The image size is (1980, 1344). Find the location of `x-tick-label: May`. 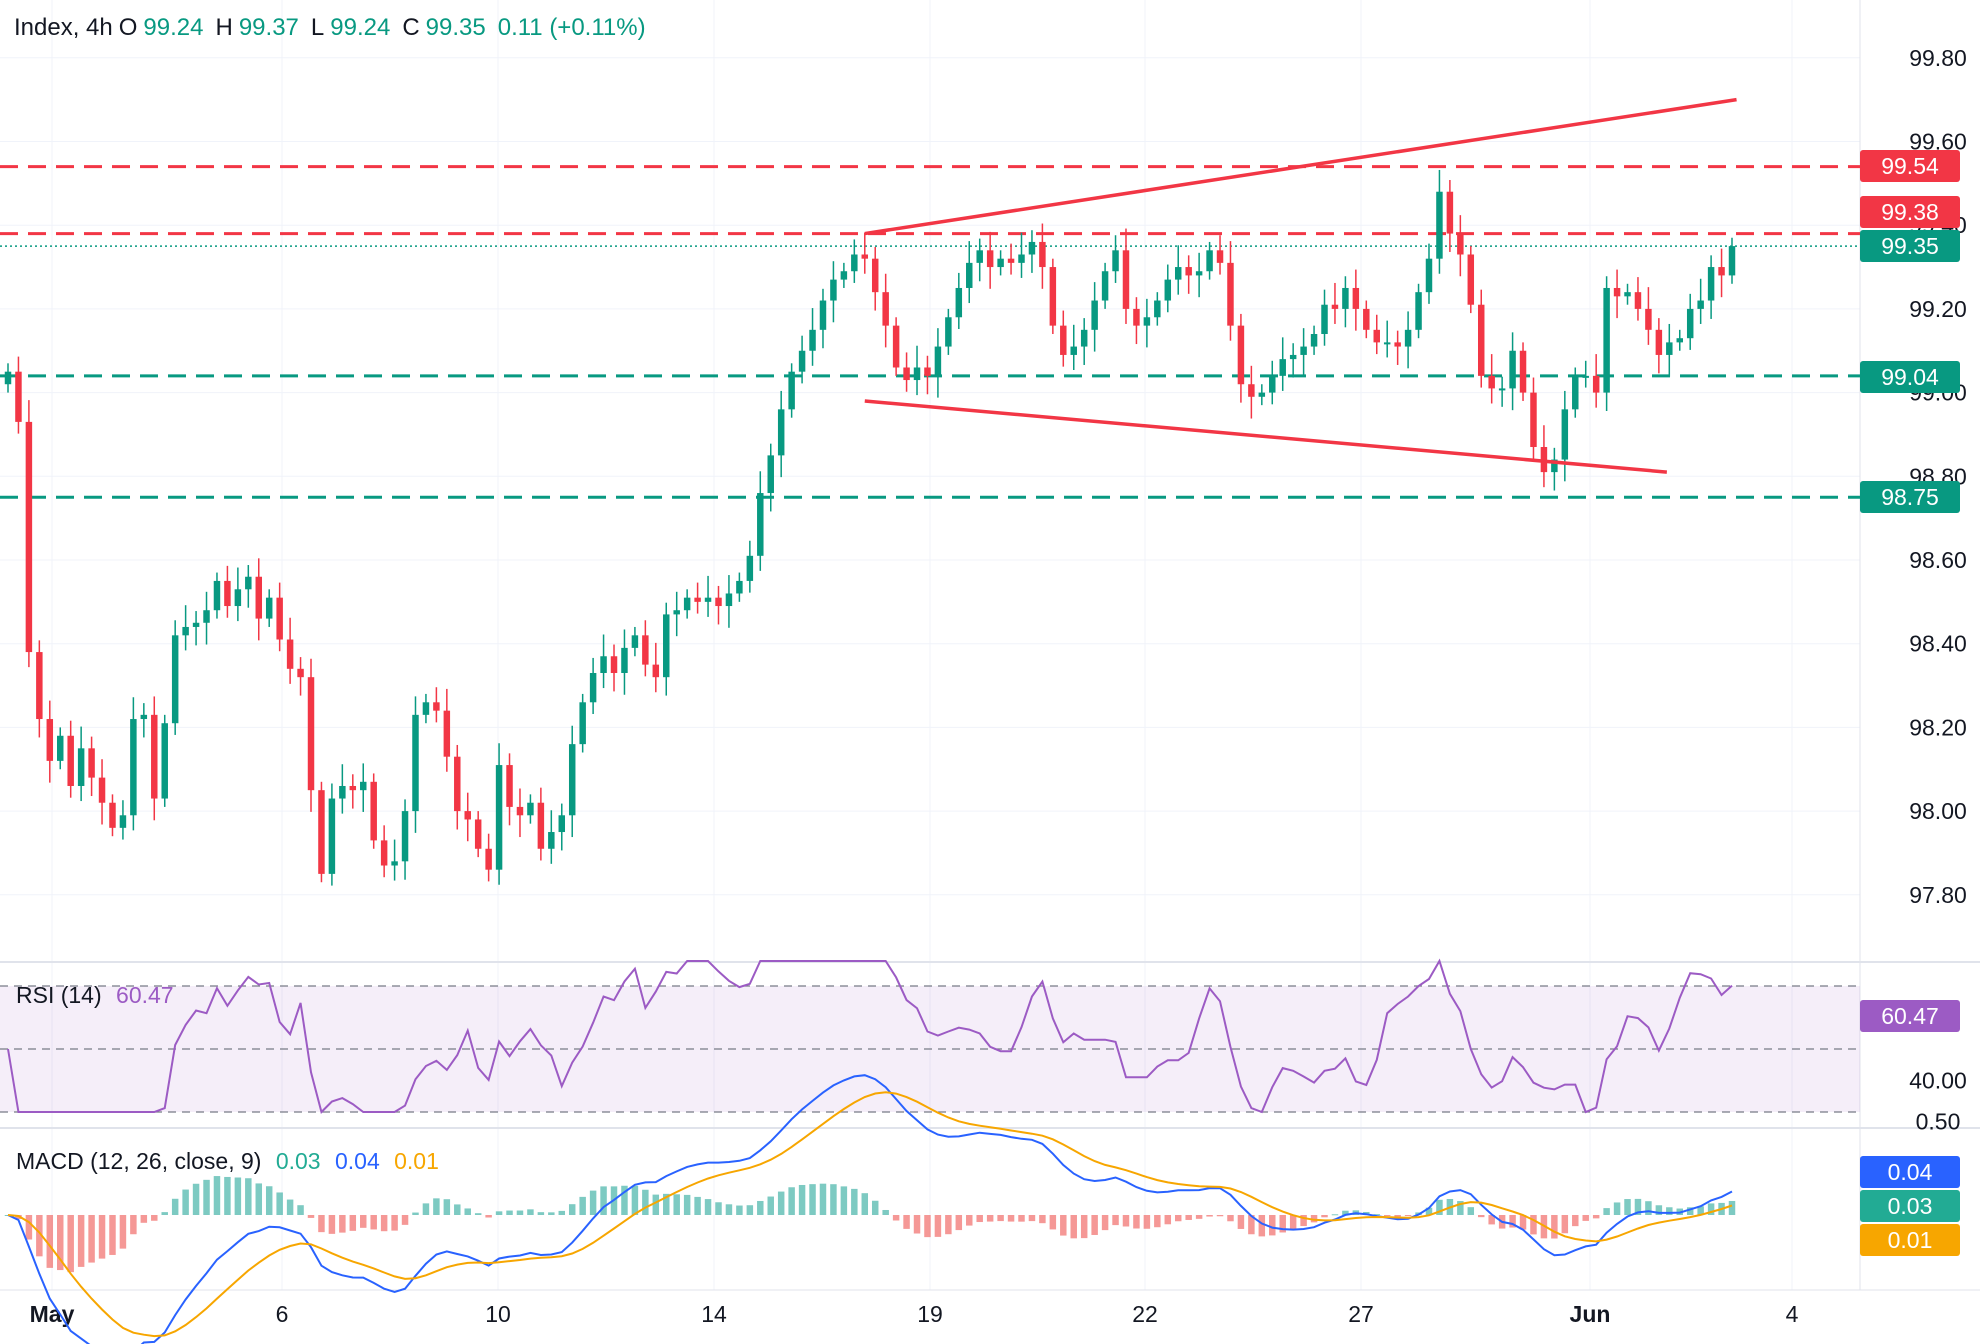

x-tick-label: May is located at coordinates (52, 1314).